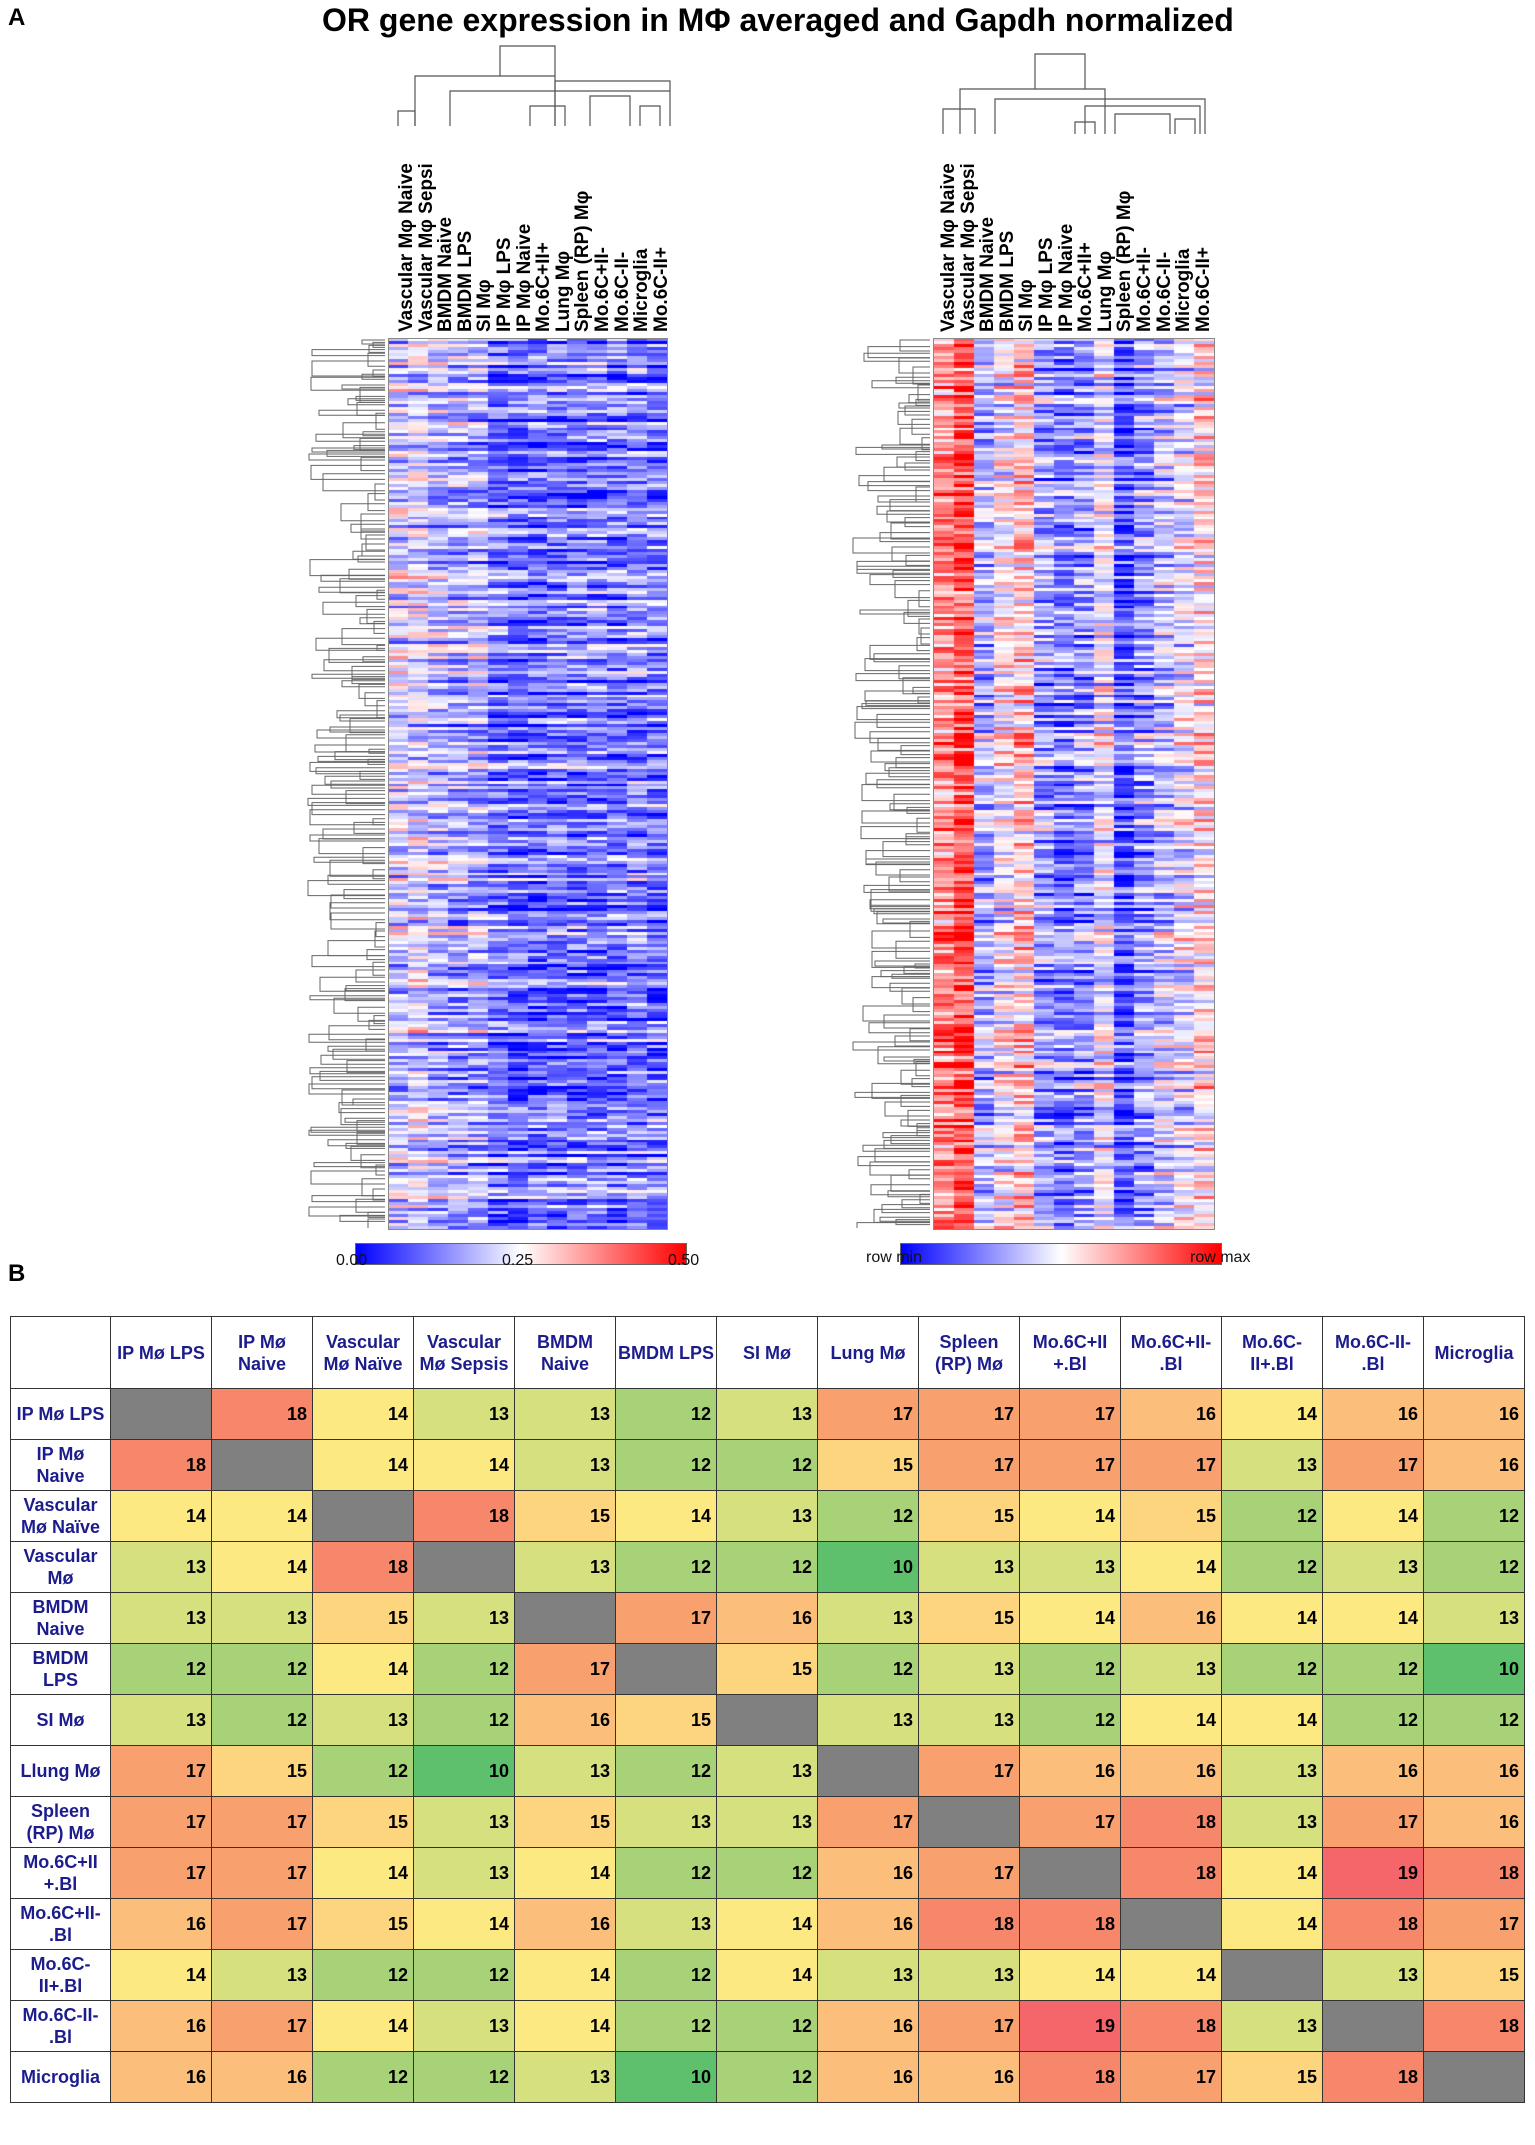 Image resolution: width=1535 pixels, height=2145 pixels. I want to click on right_heatmap-column-label: Mo.6C-II-, so click(1164, 291).